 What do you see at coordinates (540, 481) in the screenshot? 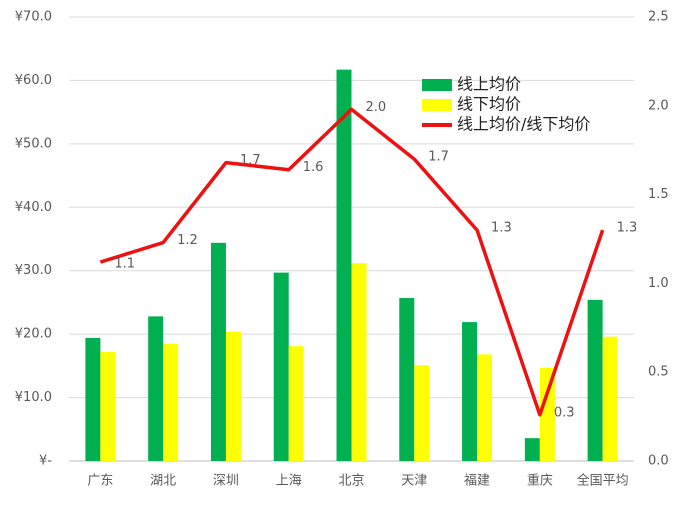
I see `x-tick-label: 重庆` at bounding box center [540, 481].